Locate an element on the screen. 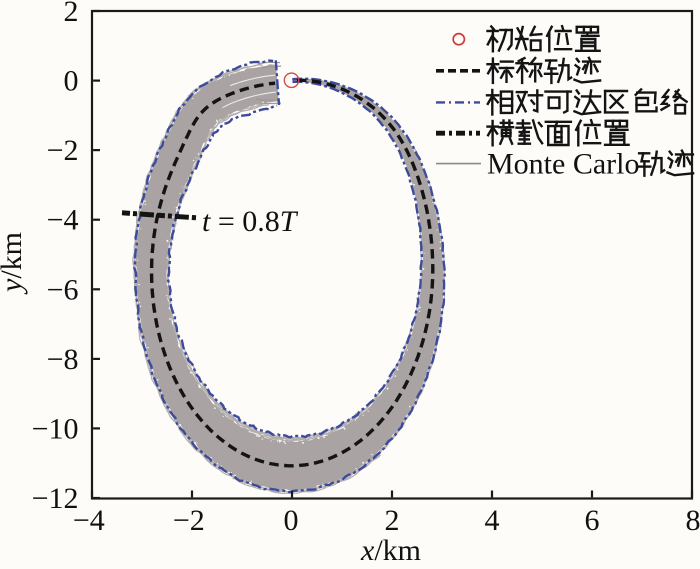  svg-text: 8 is located at coordinates (693, 520).